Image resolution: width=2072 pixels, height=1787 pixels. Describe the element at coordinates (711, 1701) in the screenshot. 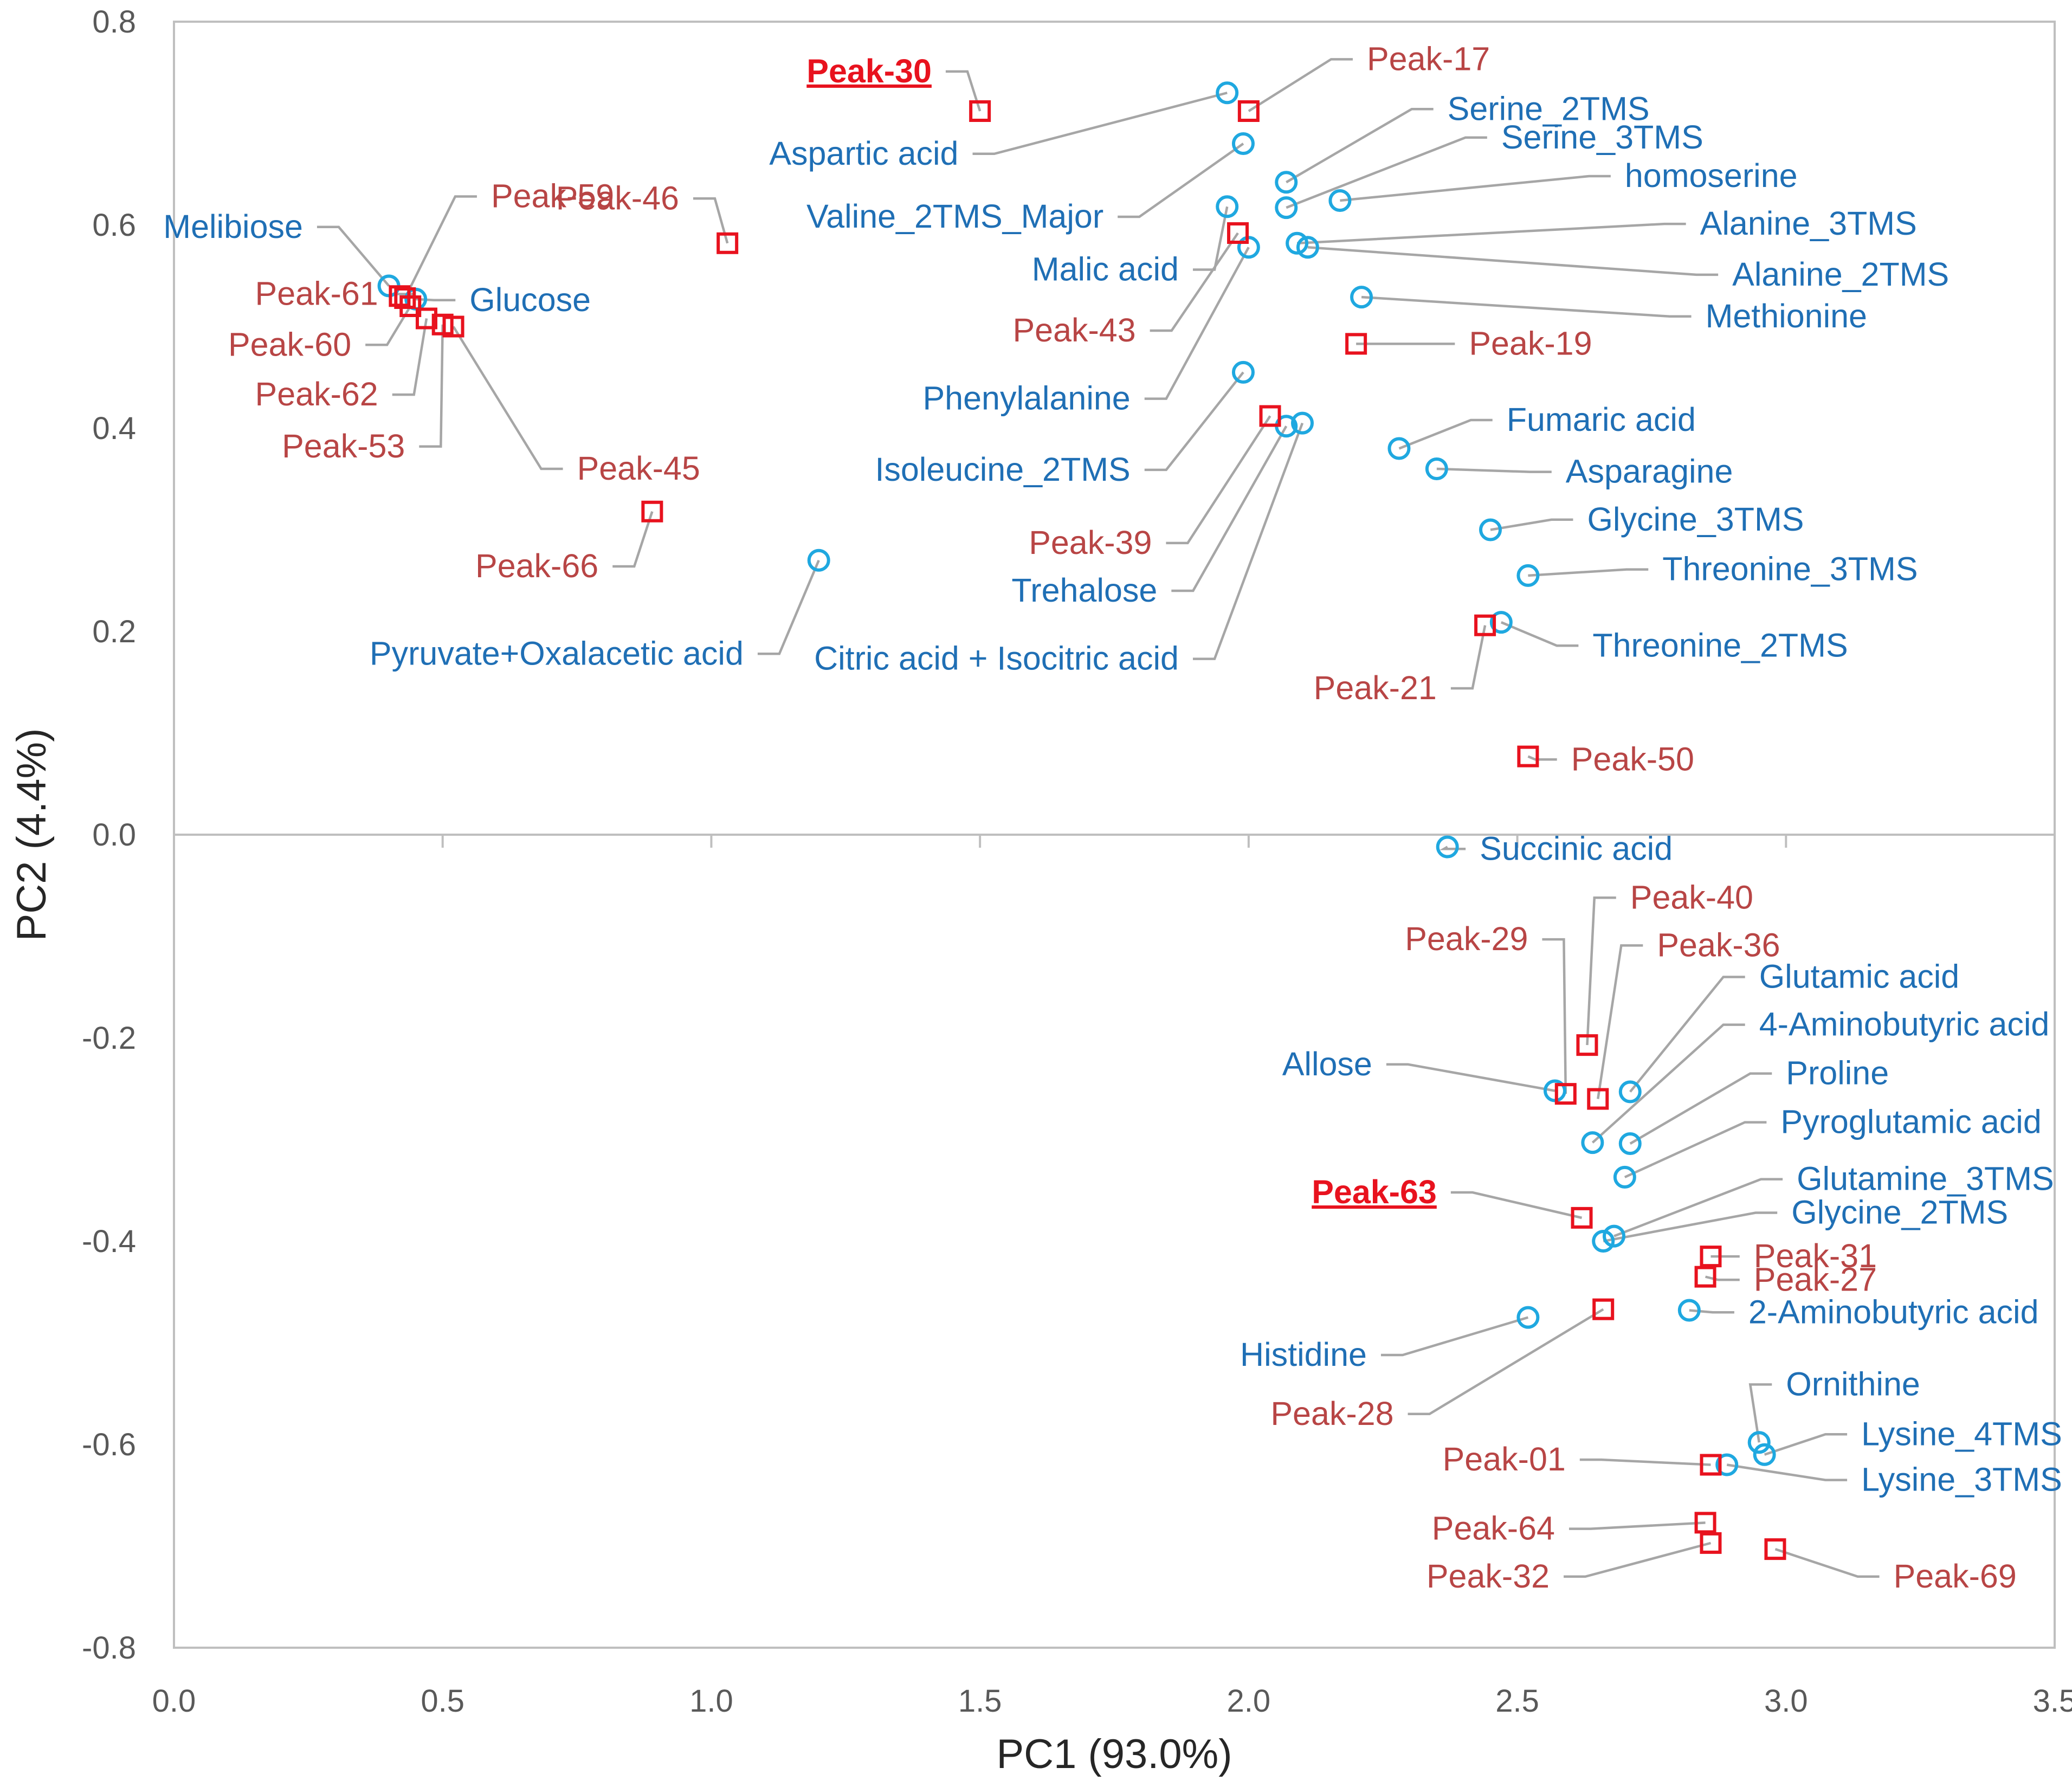

I see `x-tick-label: 1.0` at that location.